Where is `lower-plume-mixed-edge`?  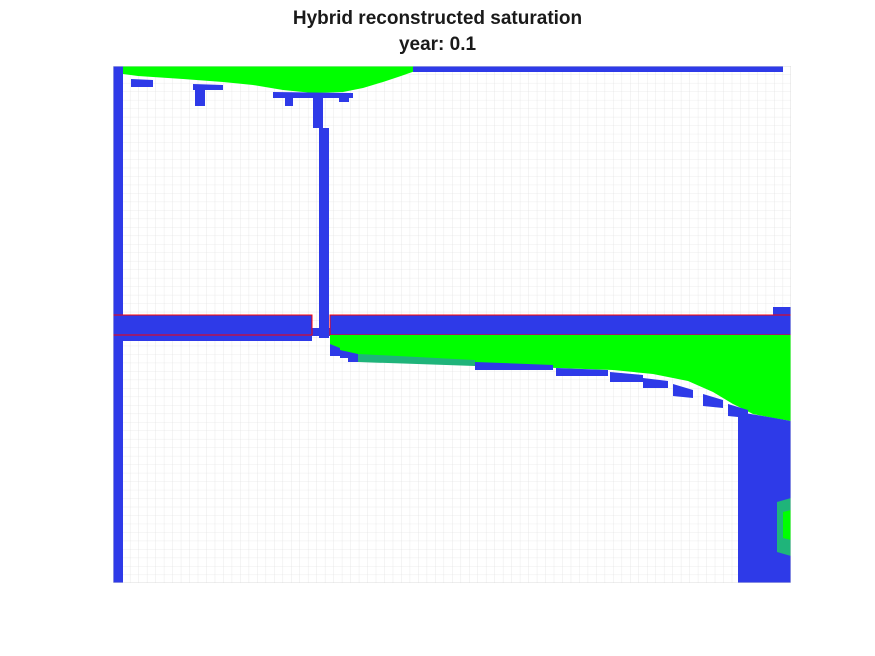
lower-plume-mixed-edge is located at coordinates (416, 360).